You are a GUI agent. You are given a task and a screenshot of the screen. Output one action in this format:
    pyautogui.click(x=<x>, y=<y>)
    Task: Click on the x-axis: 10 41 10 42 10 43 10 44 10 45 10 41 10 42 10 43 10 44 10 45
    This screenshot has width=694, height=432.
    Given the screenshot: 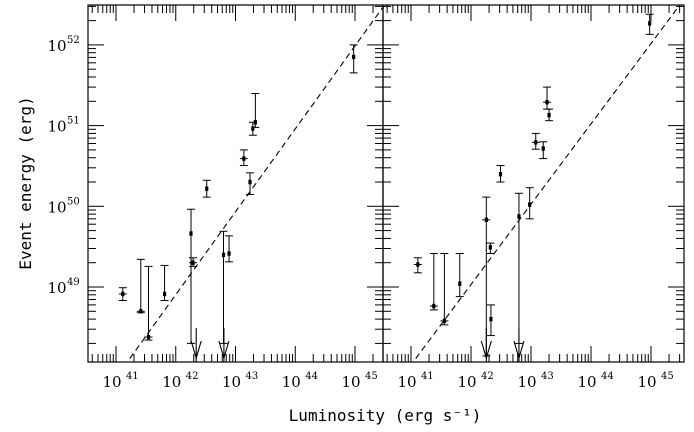 What is the action you would take?
    pyautogui.click(x=387, y=381)
    